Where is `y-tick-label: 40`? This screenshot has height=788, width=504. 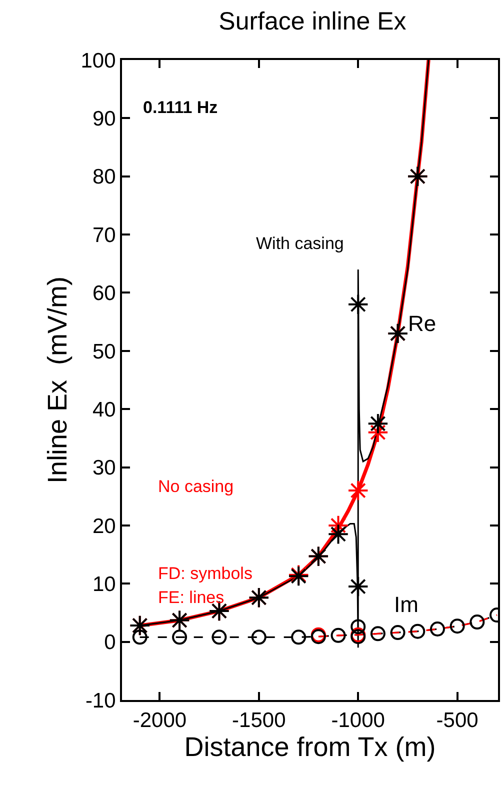 y-tick-label: 40 is located at coordinates (104, 410).